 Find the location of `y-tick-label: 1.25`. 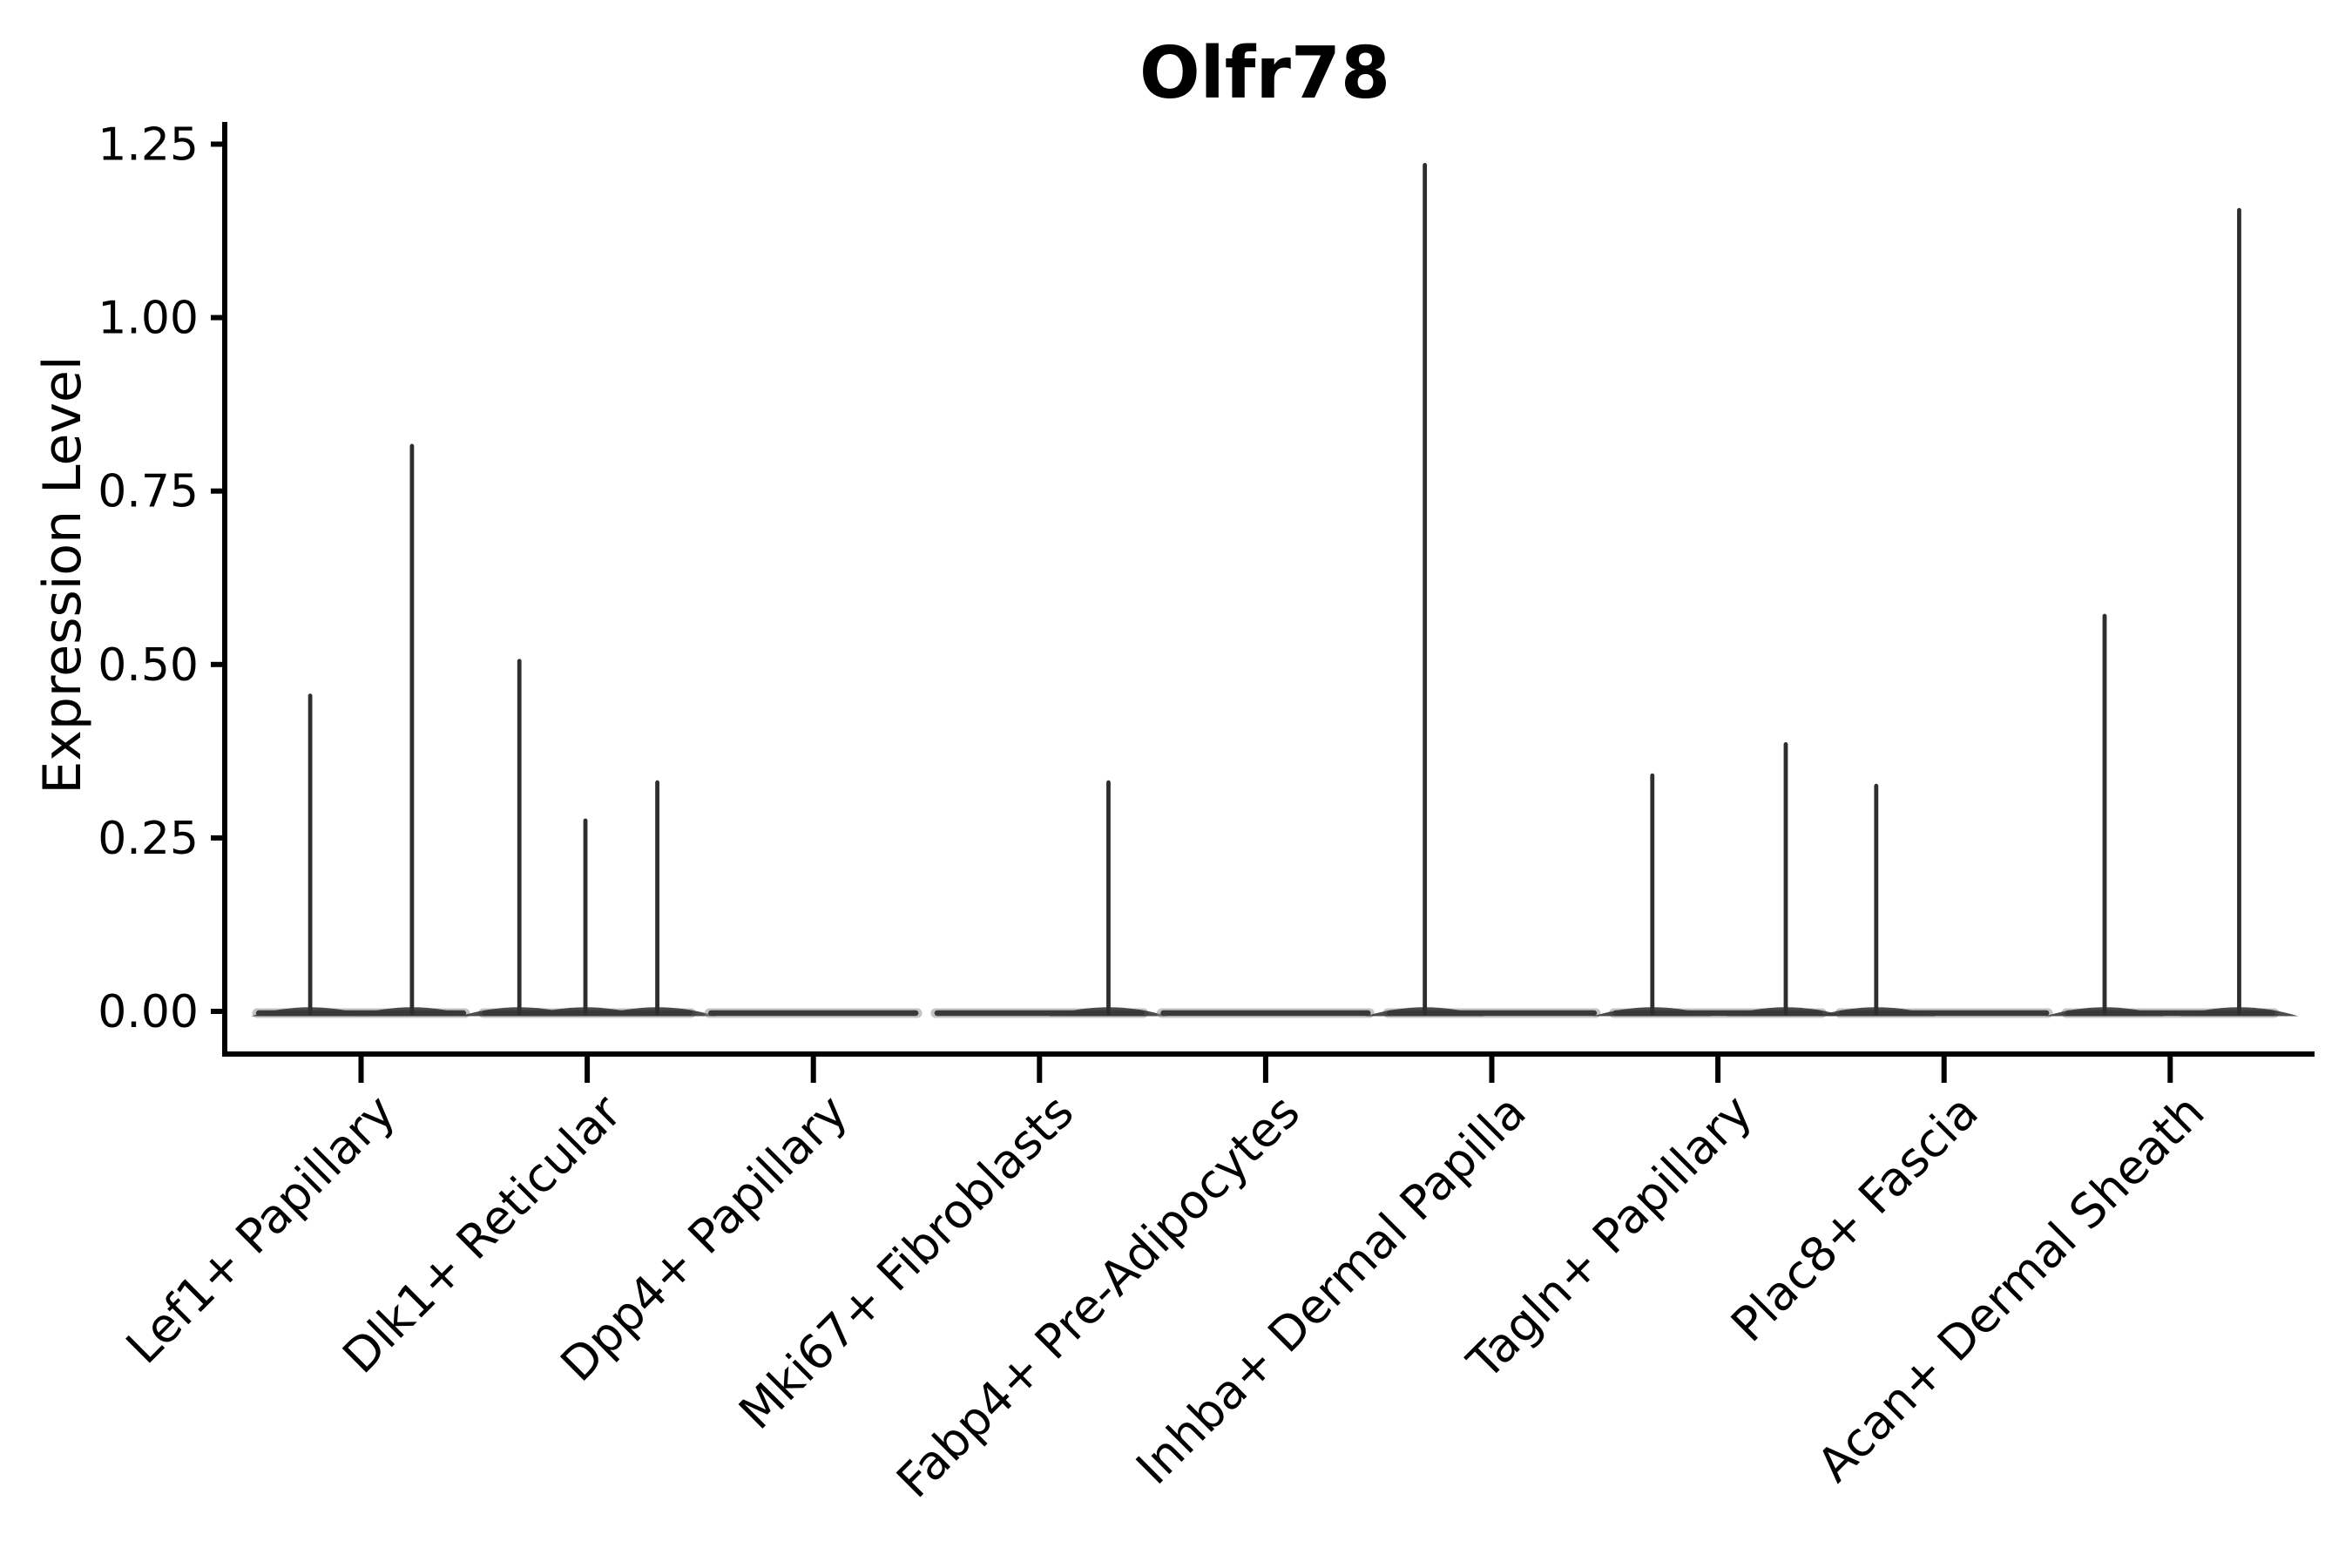

y-tick-label: 1.25 is located at coordinates (148, 145).